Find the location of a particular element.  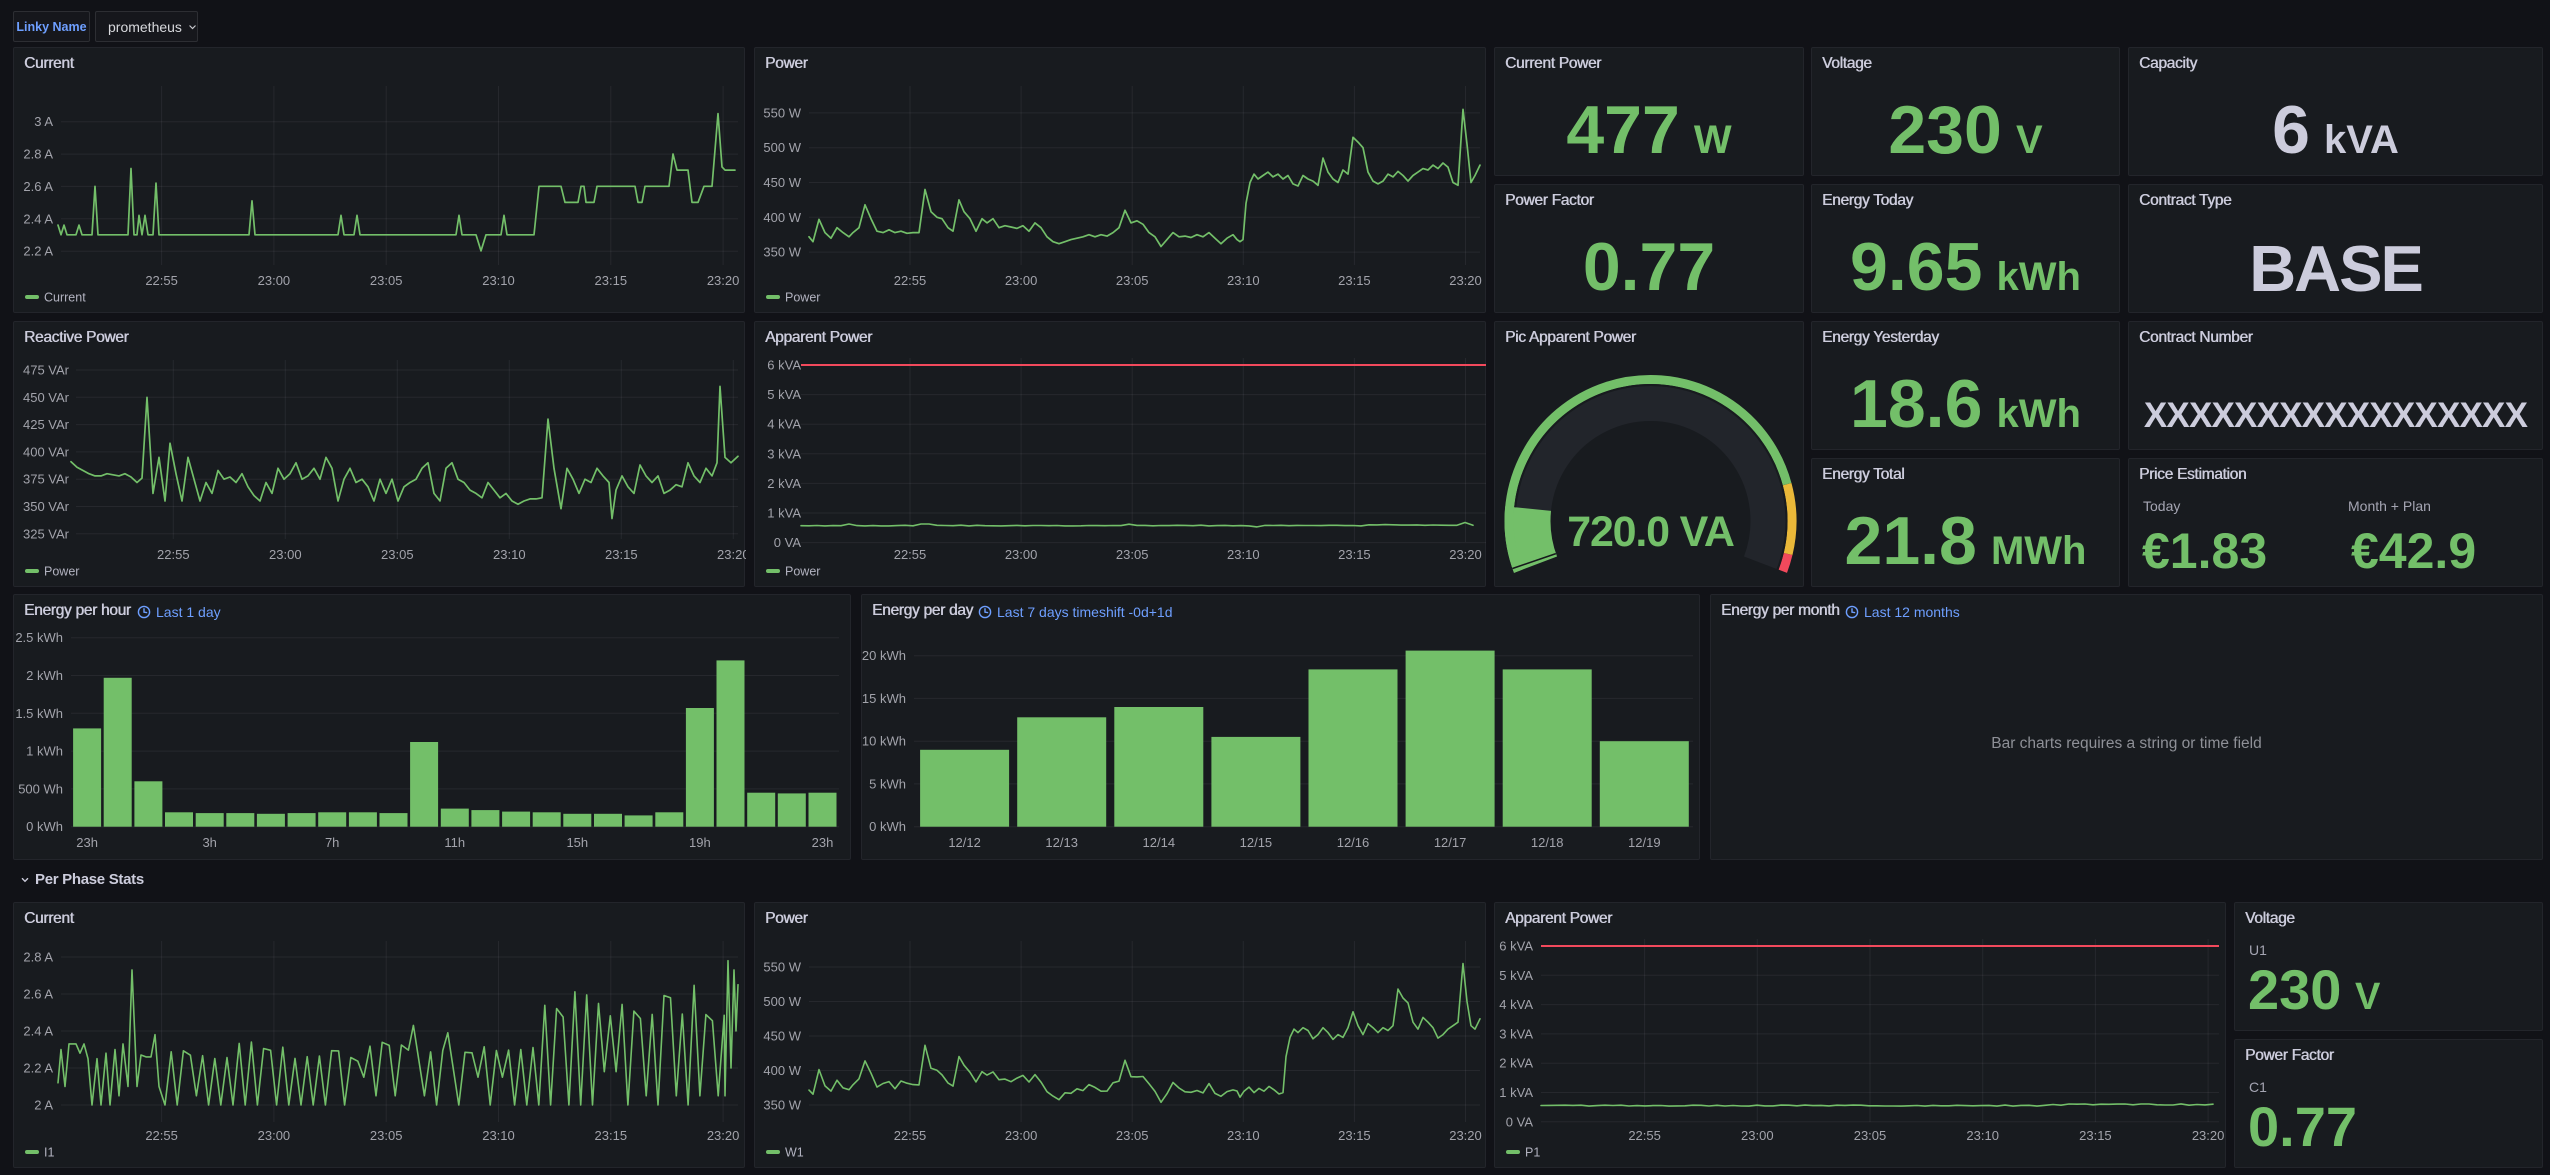

svg-text: 12/13 is located at coordinates (1061, 842).